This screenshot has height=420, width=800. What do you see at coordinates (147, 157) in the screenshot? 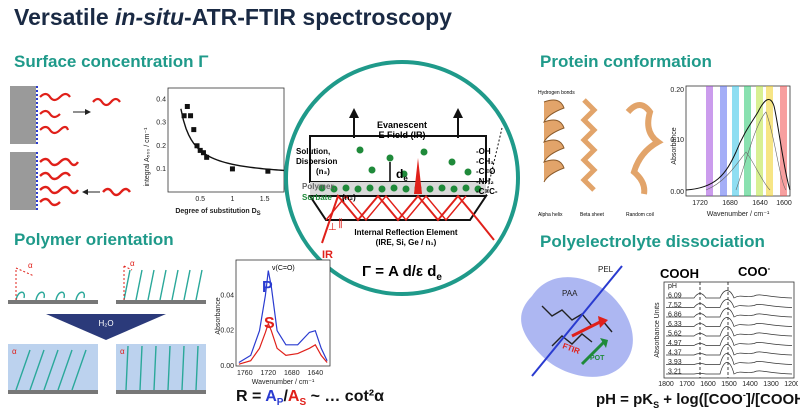
I see `surface-ylabel: integral A₅₀₀ / cm⁻¹` at bounding box center [147, 157].